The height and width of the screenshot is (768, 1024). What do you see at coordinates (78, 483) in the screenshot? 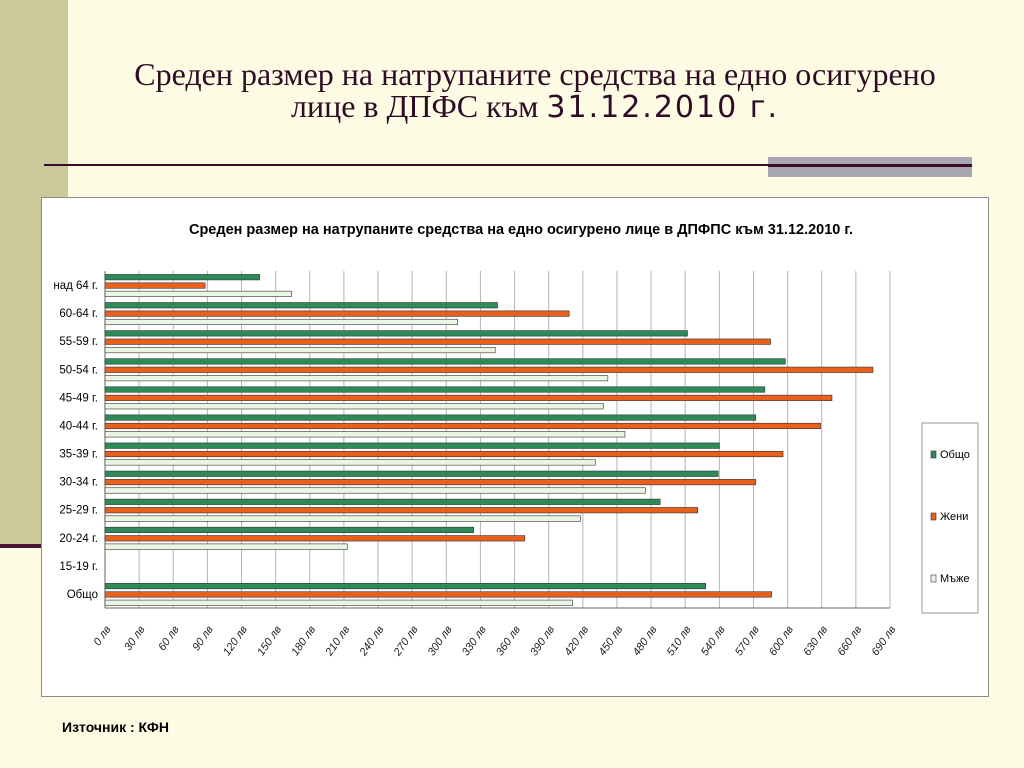
I see `category-label: 30-34 г.` at bounding box center [78, 483].